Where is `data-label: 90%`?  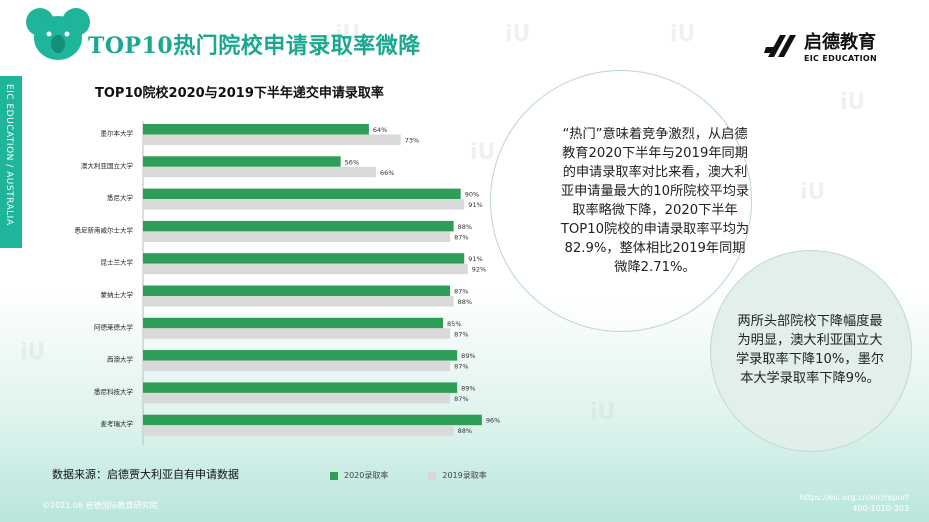 data-label: 90% is located at coordinates (472, 195).